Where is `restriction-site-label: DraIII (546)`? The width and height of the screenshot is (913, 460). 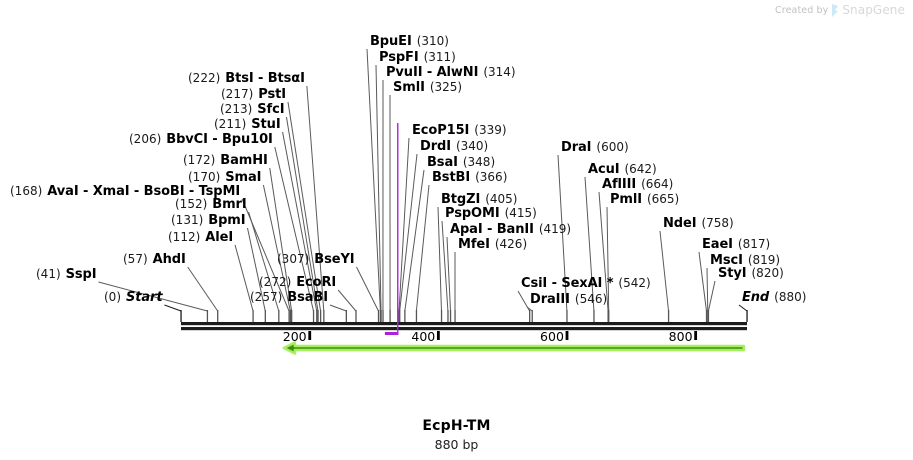 restriction-site-label: DraIII (546) is located at coordinates (568, 299).